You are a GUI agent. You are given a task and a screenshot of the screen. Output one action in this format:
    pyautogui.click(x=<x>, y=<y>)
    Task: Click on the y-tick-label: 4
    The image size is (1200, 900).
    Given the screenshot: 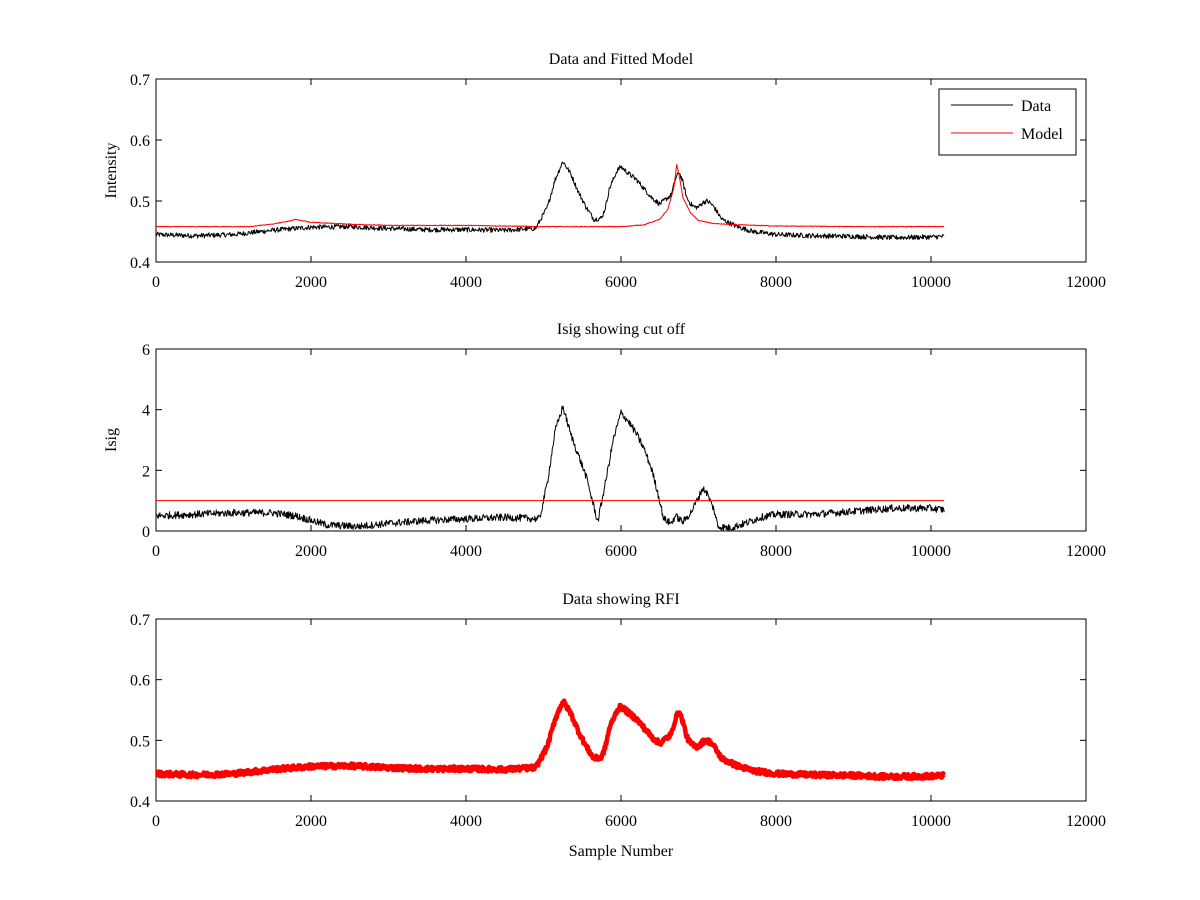 What is the action you would take?
    pyautogui.click(x=146, y=411)
    